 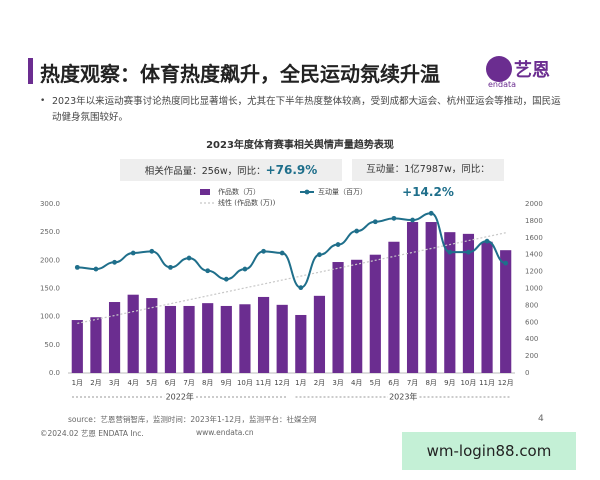 I want to click on x-tick-label: 8月, so click(x=430, y=383).